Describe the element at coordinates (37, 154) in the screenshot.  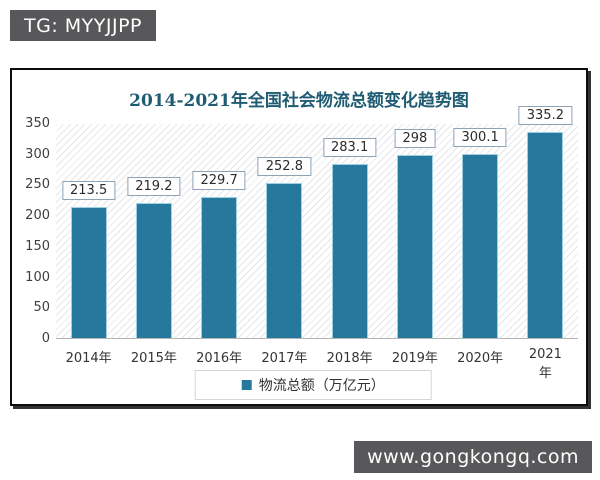
I see `y-axis-tick-label: 300` at that location.